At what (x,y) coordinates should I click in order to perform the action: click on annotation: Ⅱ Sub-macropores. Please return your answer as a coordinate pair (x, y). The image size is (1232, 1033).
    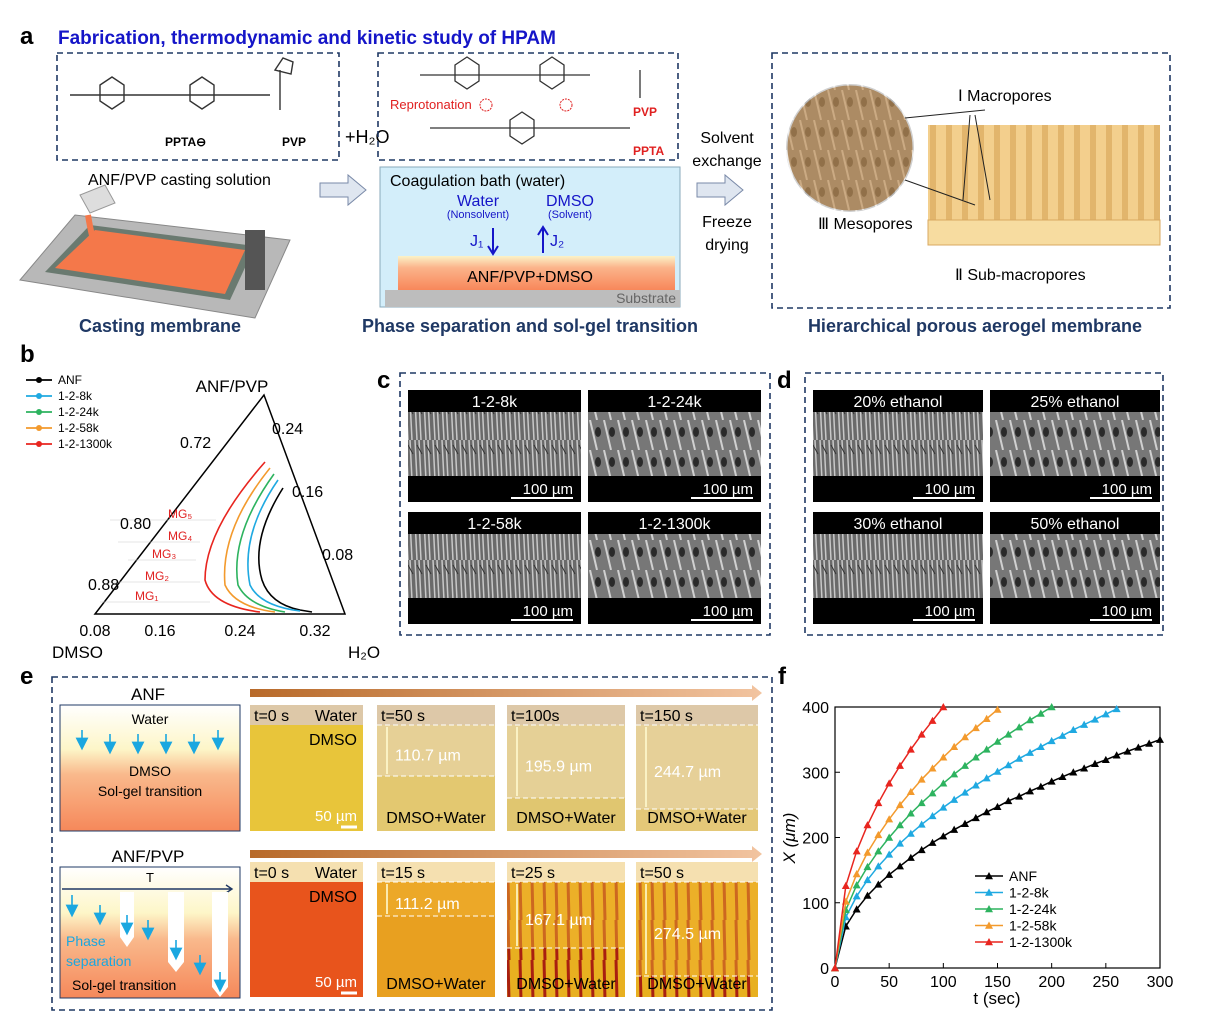
    Looking at the image, I should click on (1020, 275).